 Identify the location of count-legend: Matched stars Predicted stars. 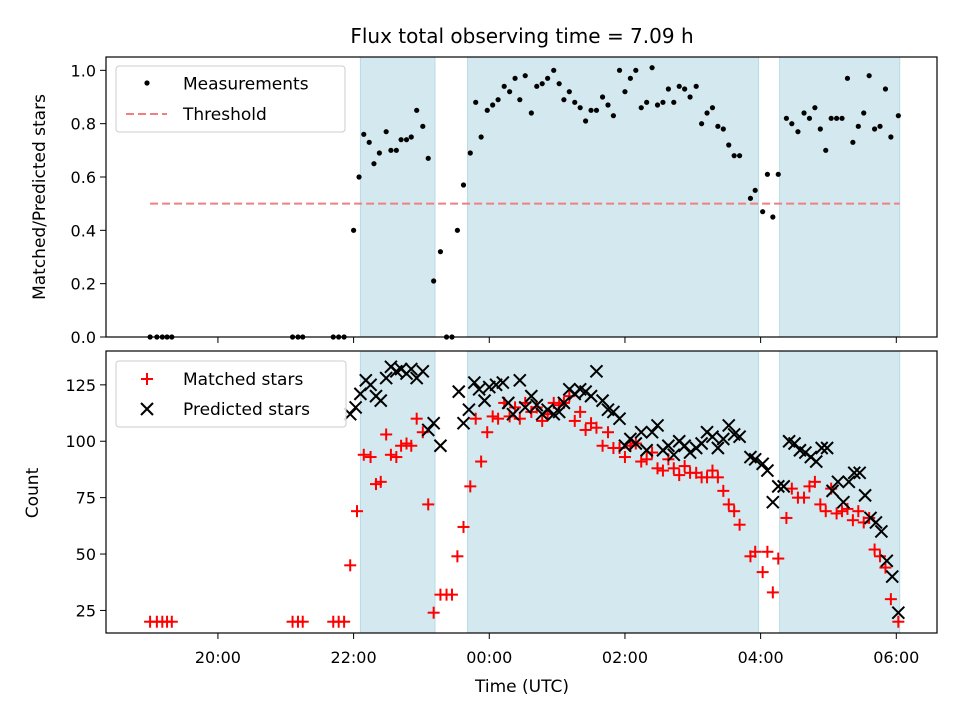
(231, 394).